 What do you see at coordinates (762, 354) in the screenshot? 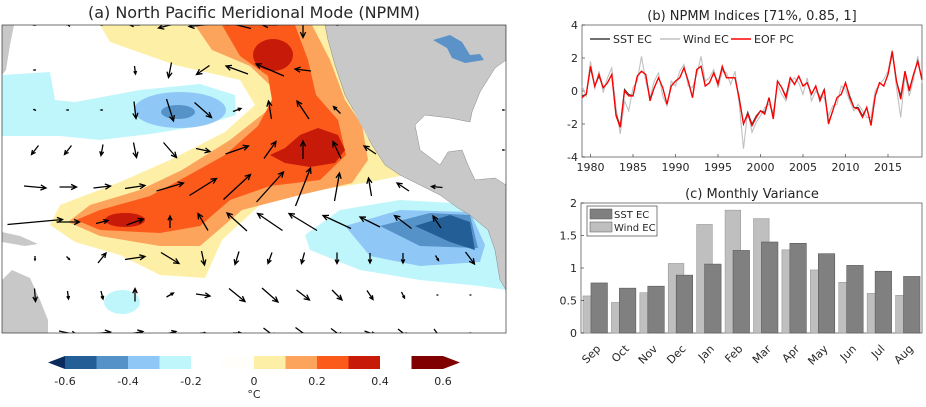
I see `x-tick-label: Mar` at bounding box center [762, 354].